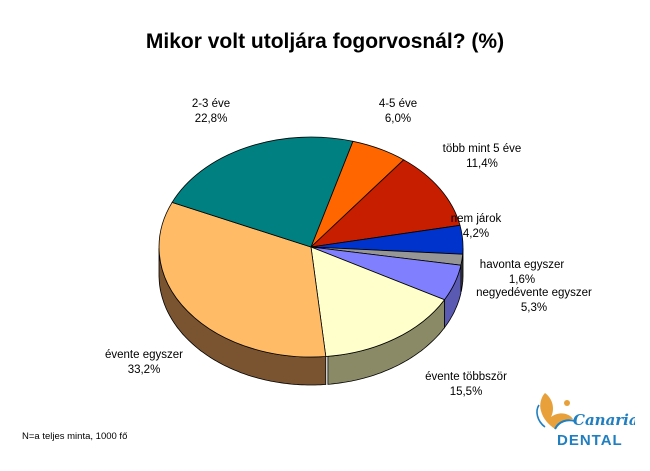 The image size is (650, 471). Describe the element at coordinates (604, 420) in the screenshot. I see `logo-brand-text: Canaria` at that location.